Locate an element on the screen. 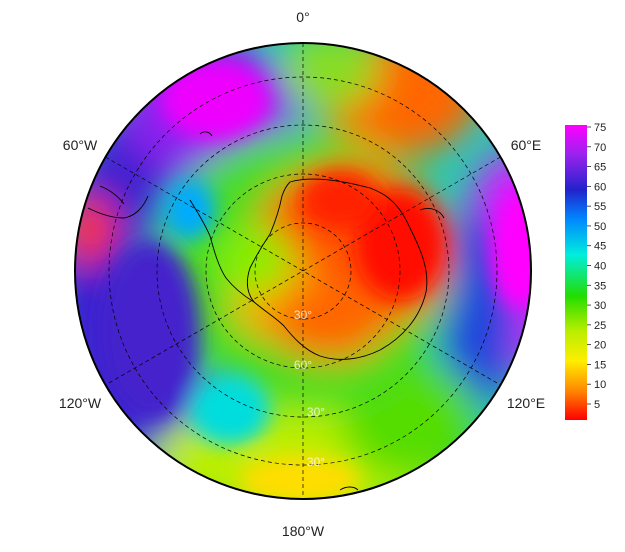 Image resolution: width=625 pixels, height=552 pixels. colorbar-tick-label: 50 is located at coordinates (600, 227).